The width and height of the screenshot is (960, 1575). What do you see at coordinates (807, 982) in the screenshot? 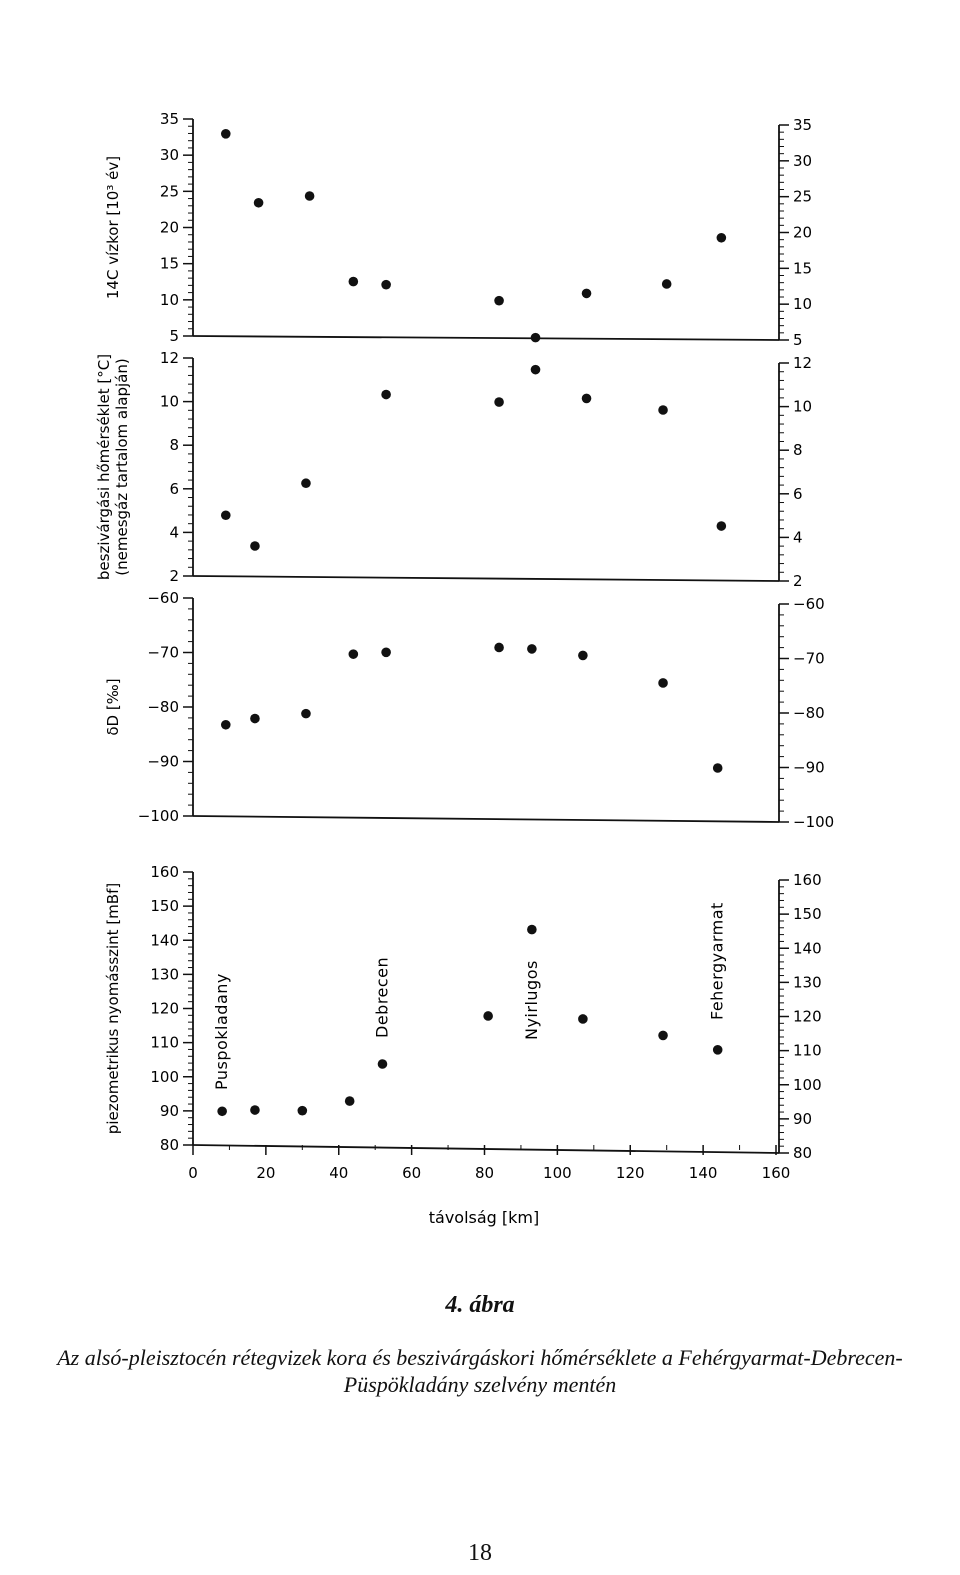
I see `panel4-right-tick-label: 130` at bounding box center [807, 982].